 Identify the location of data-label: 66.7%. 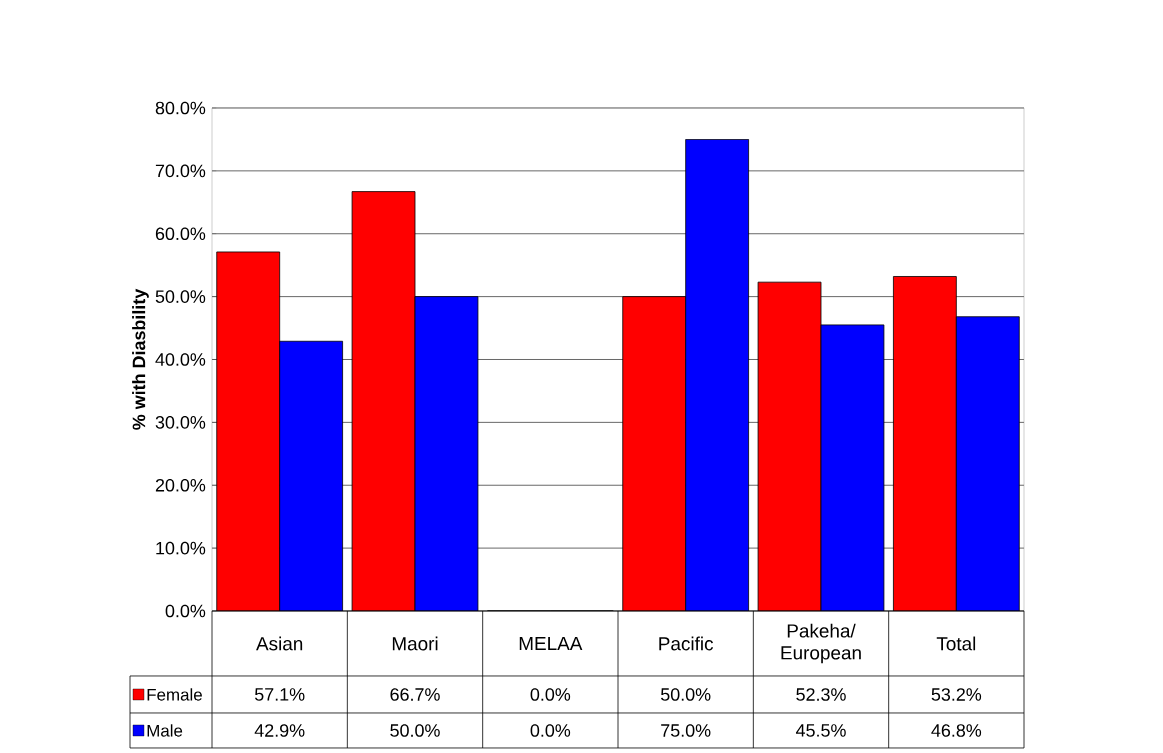
(415, 694).